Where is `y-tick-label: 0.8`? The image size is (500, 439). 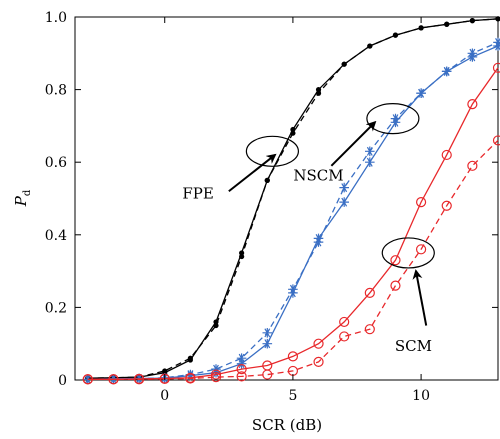
y-tick-label: 0.8 is located at coordinates (56, 91).